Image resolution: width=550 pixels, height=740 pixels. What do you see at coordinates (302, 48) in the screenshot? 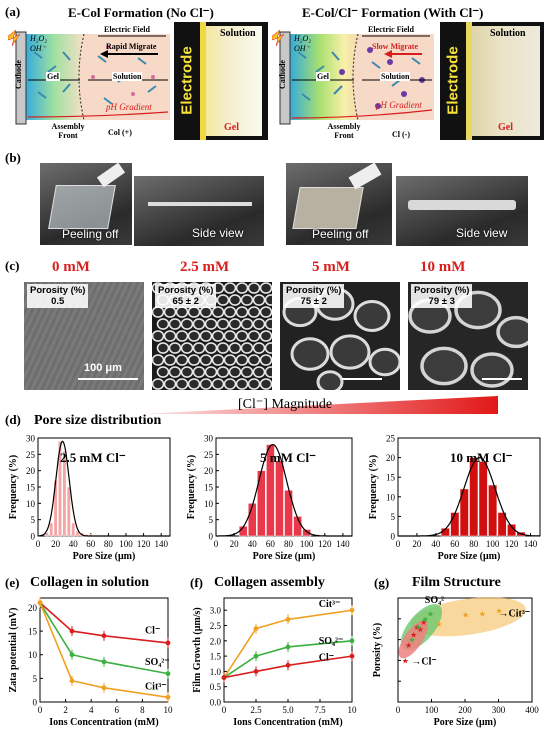
I see `oh-label-right: OH⁻` at bounding box center [302, 48].